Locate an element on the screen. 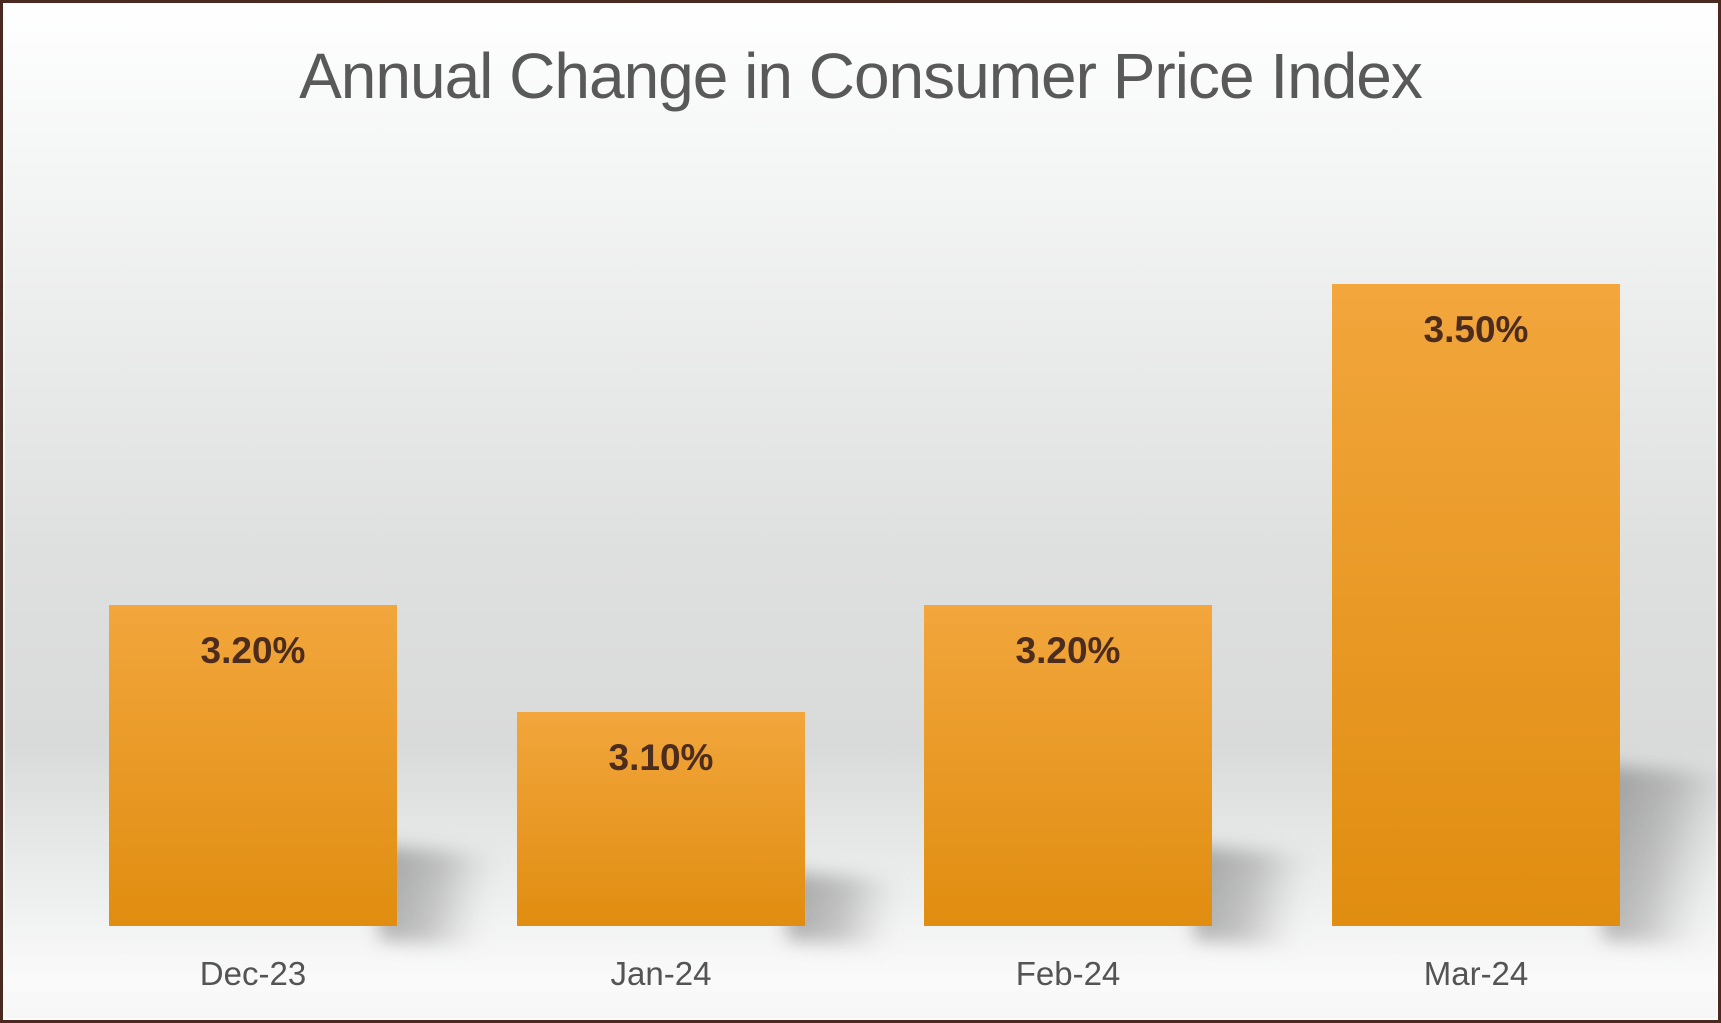  x-axis-label-dec-23: Dec-23 is located at coordinates (253, 973).